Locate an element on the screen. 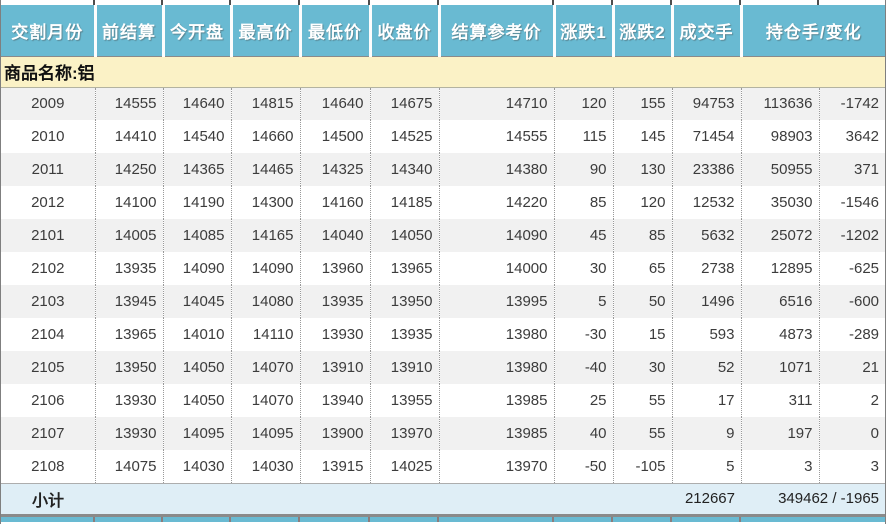 The height and width of the screenshot is (524, 886). partial-header-bottom is located at coordinates (443, 519).